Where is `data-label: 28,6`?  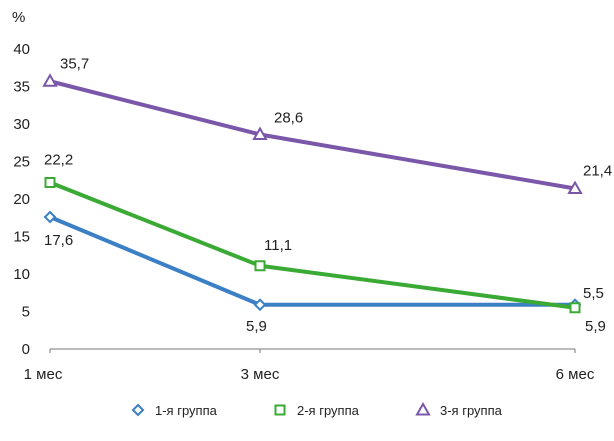 data-label: 28,6 is located at coordinates (288, 118).